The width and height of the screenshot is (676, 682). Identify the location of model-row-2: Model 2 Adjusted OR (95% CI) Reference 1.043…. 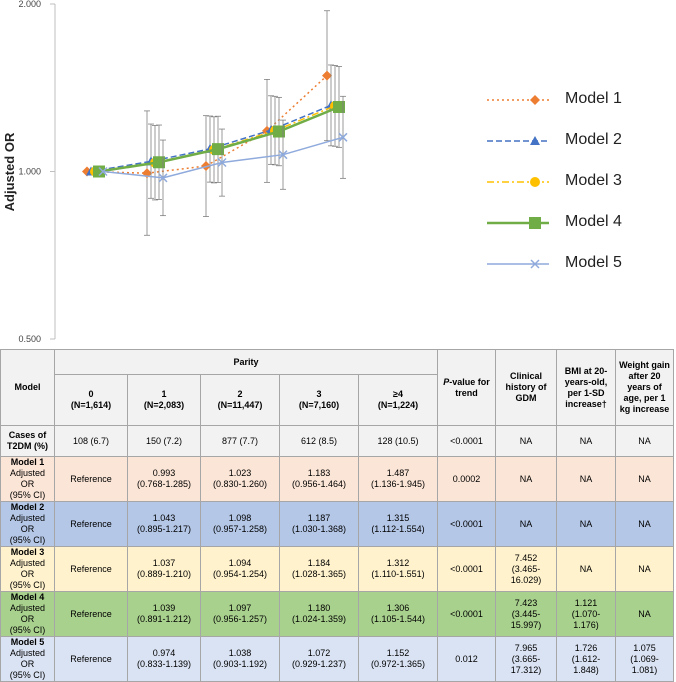
(337, 524).